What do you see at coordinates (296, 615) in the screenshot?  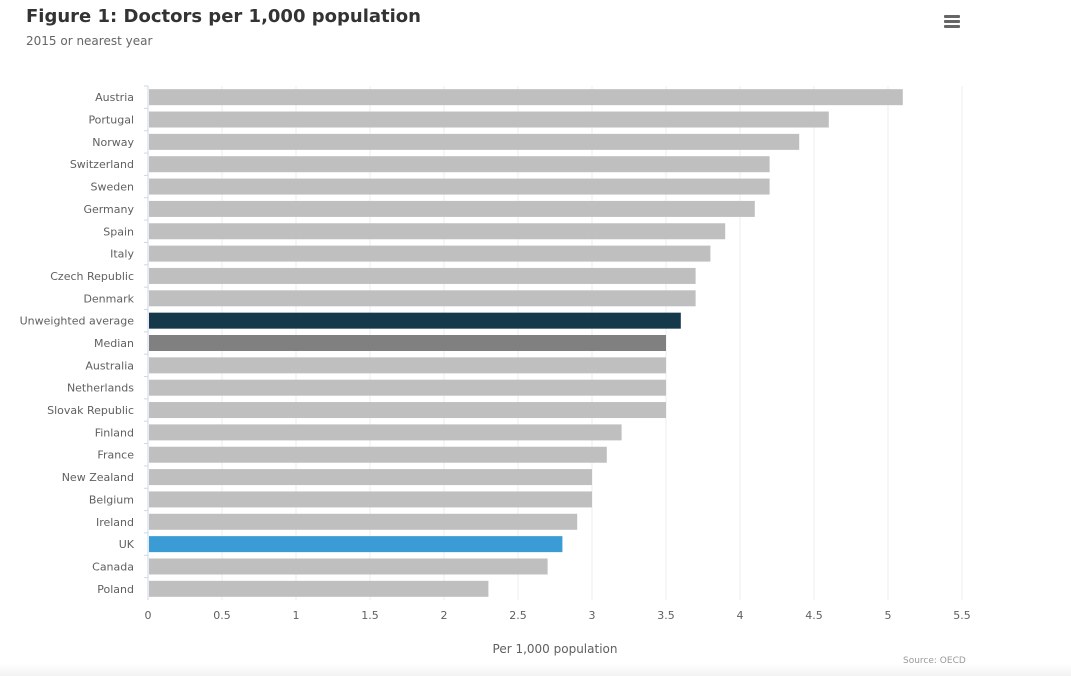 I see `x-tick-label: 1` at bounding box center [296, 615].